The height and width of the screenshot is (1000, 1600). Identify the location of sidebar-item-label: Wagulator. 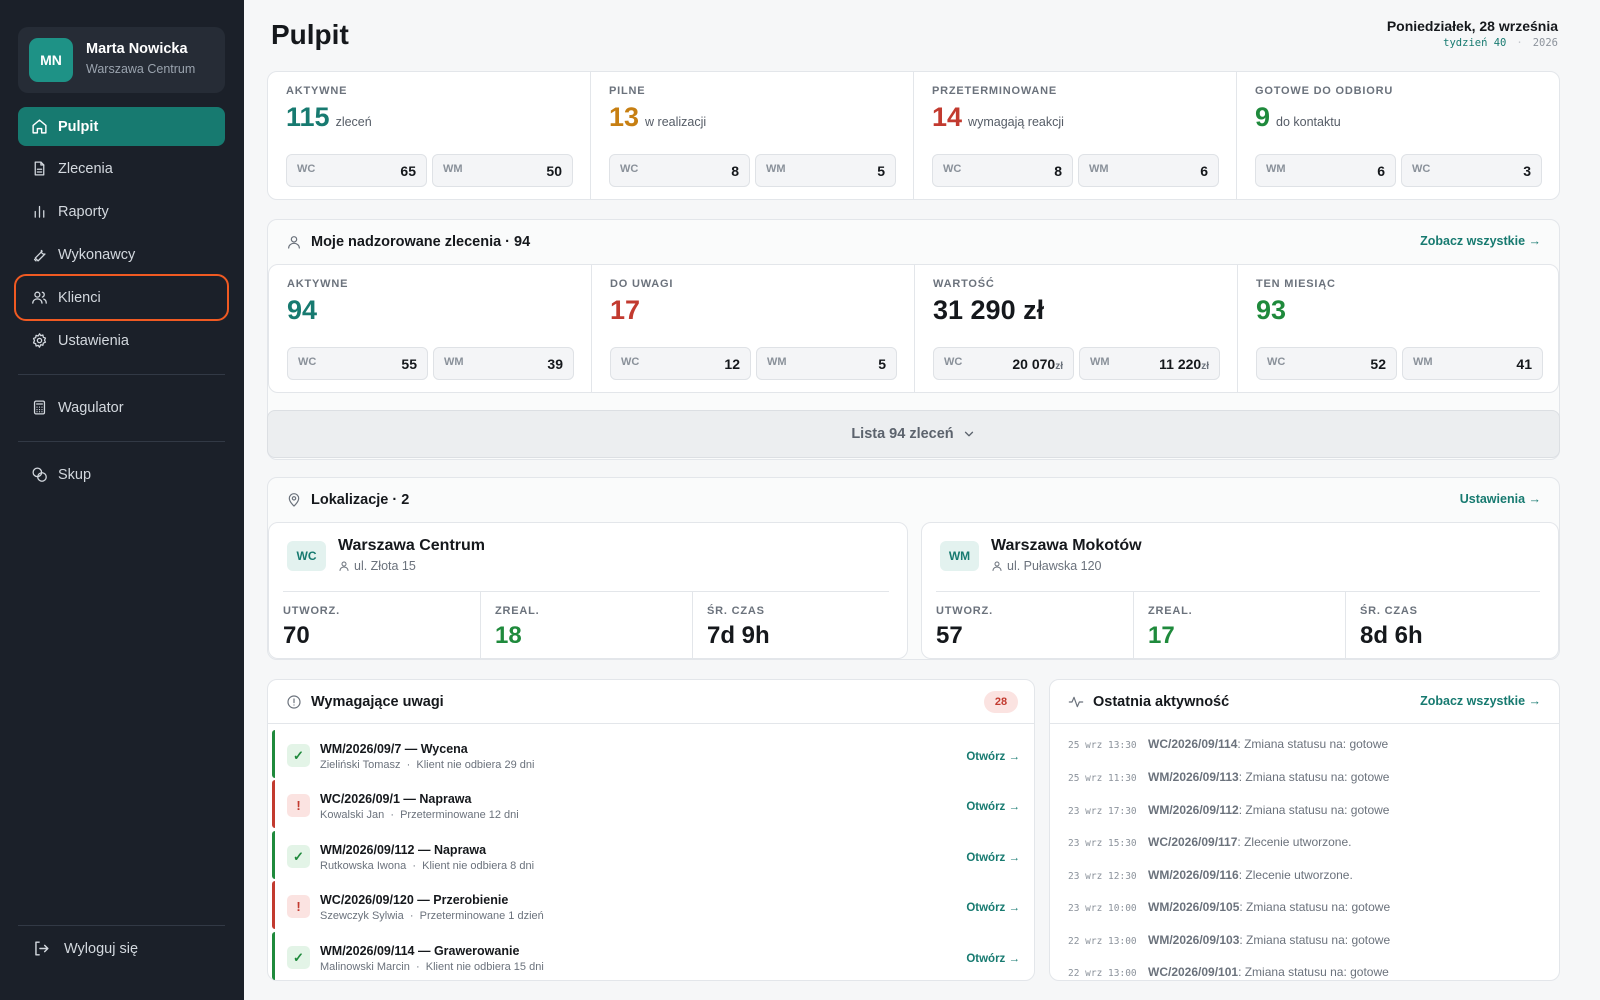
(91, 407).